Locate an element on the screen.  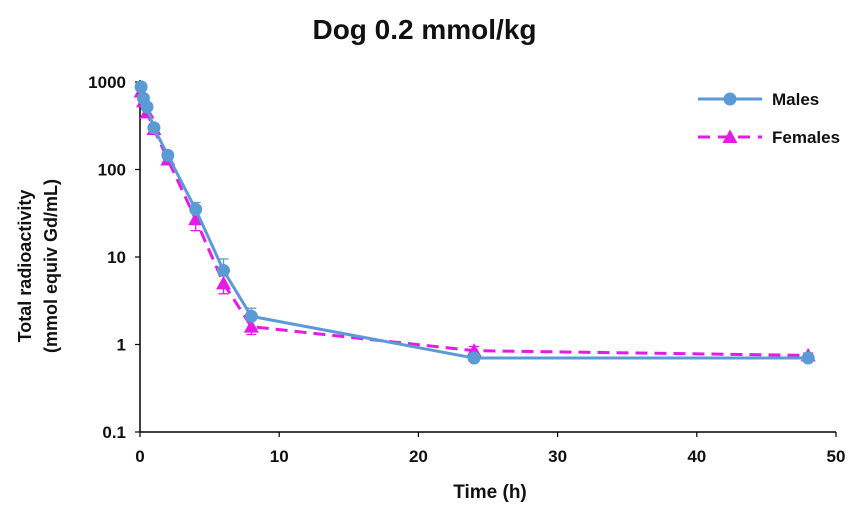
y-tick-label: 1000 is located at coordinates (107, 82).